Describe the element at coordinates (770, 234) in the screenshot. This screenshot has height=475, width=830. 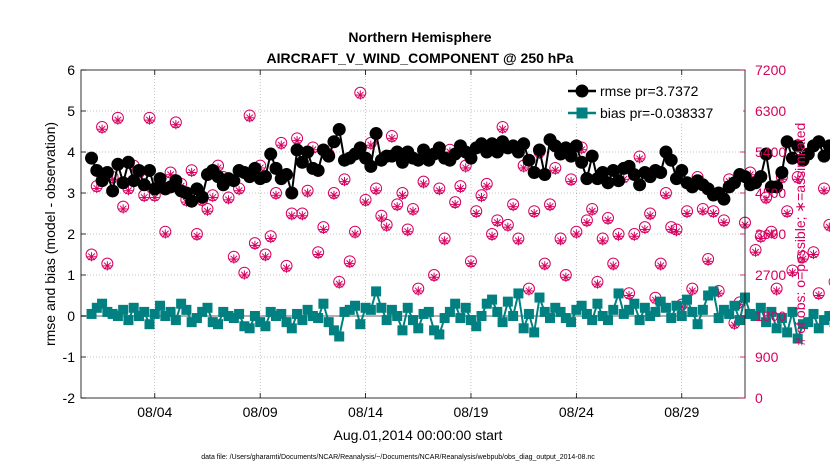
I see `y2-tick-label: 3600` at that location.